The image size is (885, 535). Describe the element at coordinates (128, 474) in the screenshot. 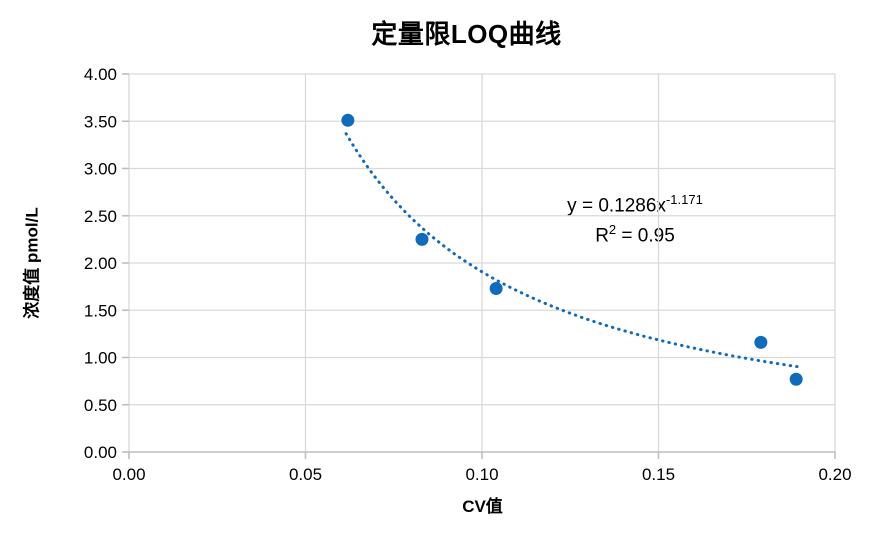

I see `x-tick-label: 0.00` at that location.